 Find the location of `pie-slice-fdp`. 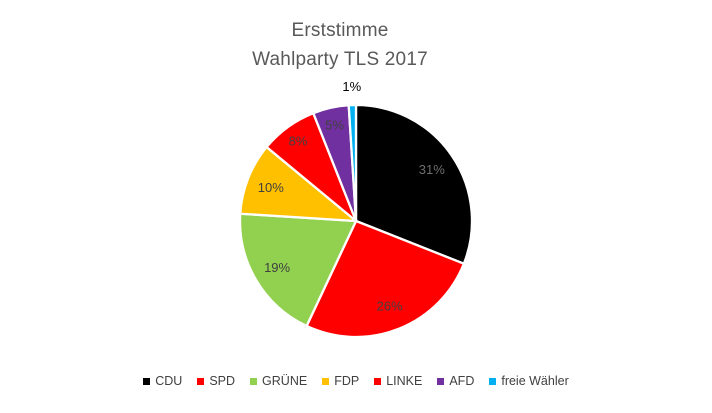

pie-slice-fdp is located at coordinates (298, 184).